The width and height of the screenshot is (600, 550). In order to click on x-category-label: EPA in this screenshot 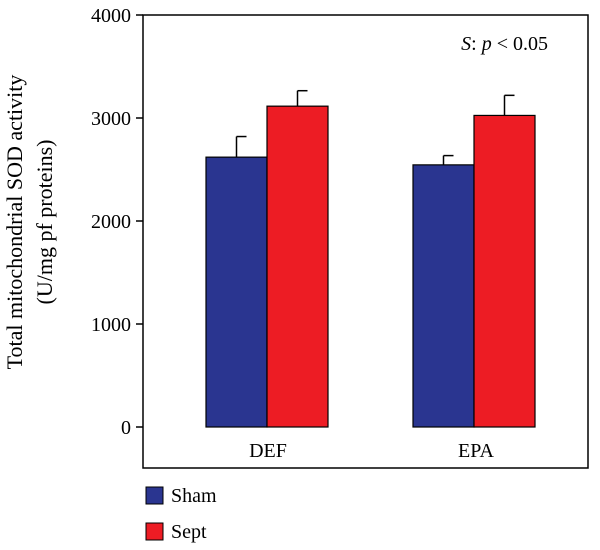, I will do `click(476, 451)`.